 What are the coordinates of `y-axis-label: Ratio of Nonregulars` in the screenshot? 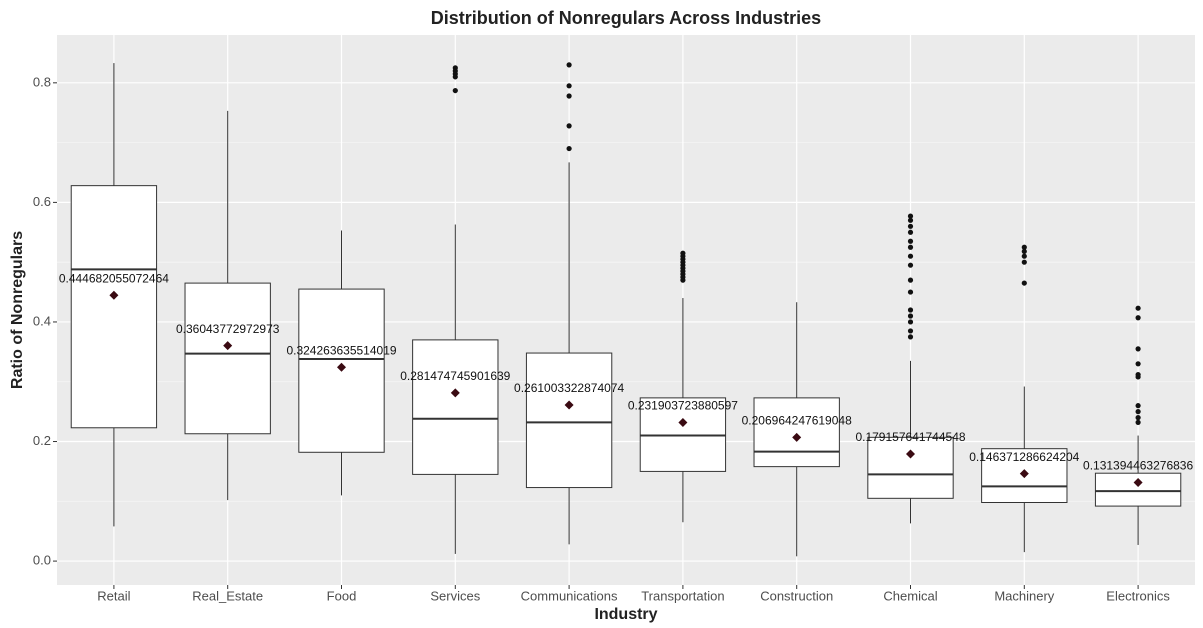 It's located at (17, 310).